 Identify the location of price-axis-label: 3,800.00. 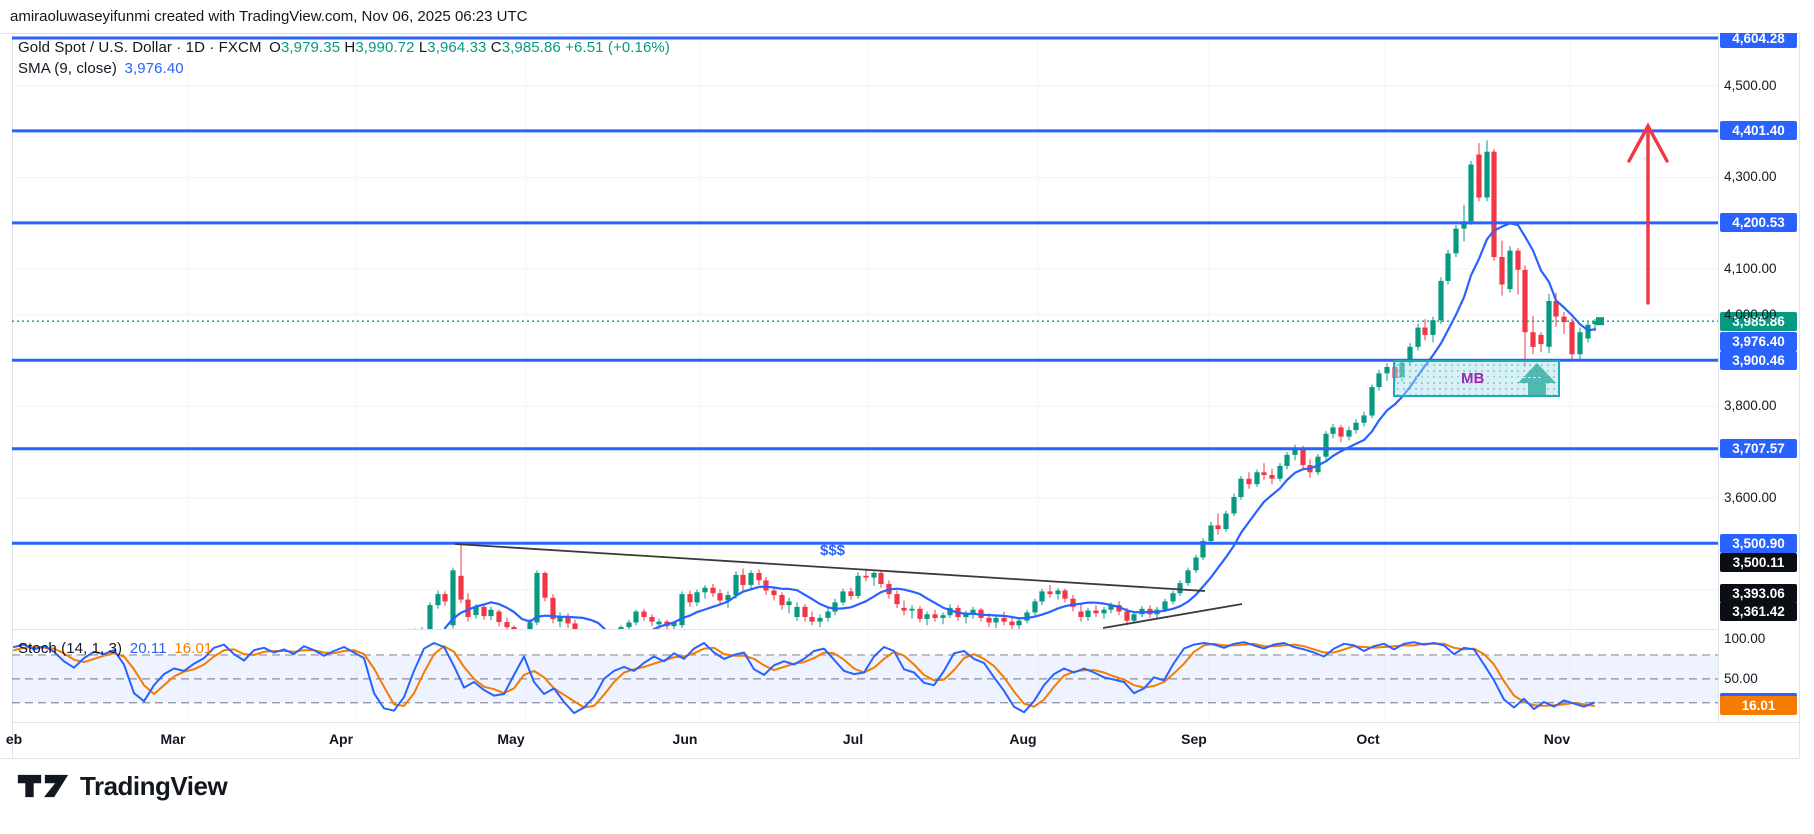
(1750, 406).